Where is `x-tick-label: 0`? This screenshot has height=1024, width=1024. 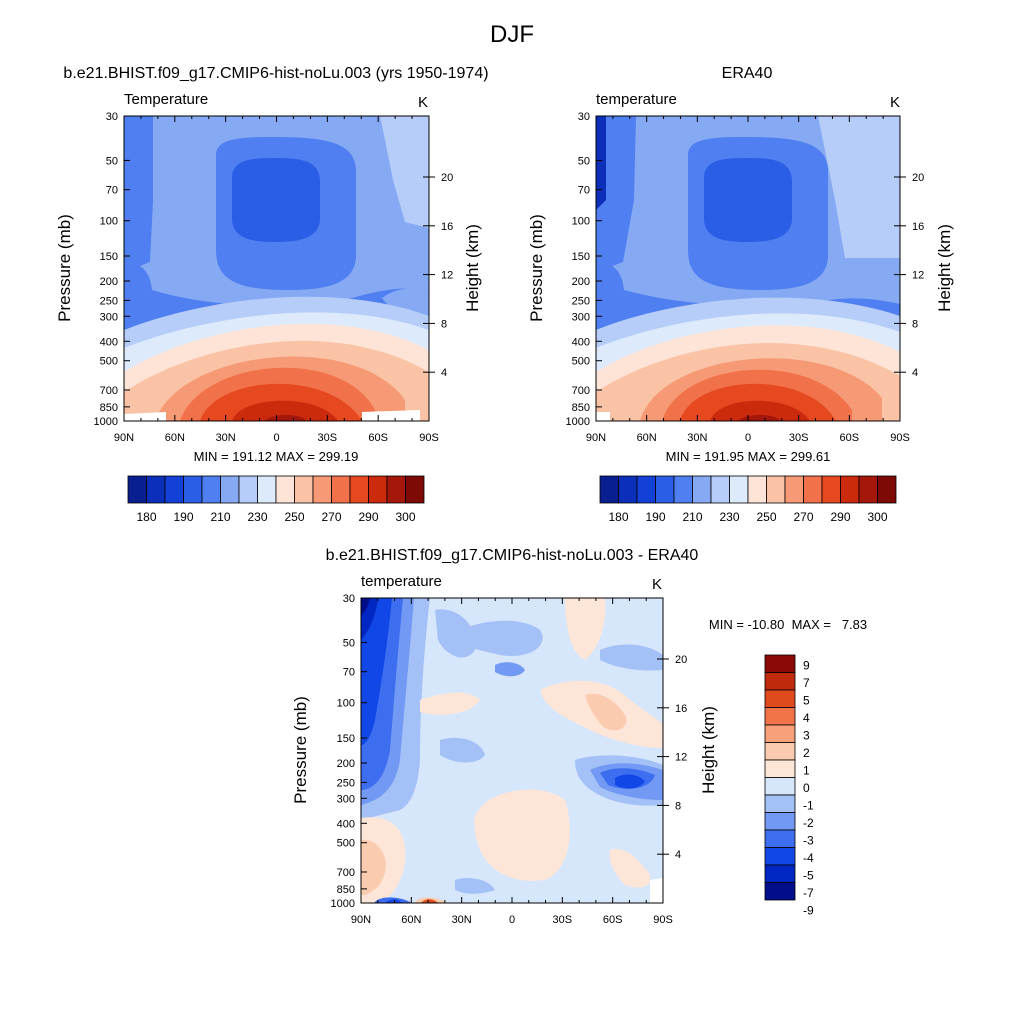 x-tick-label: 0 is located at coordinates (276, 438).